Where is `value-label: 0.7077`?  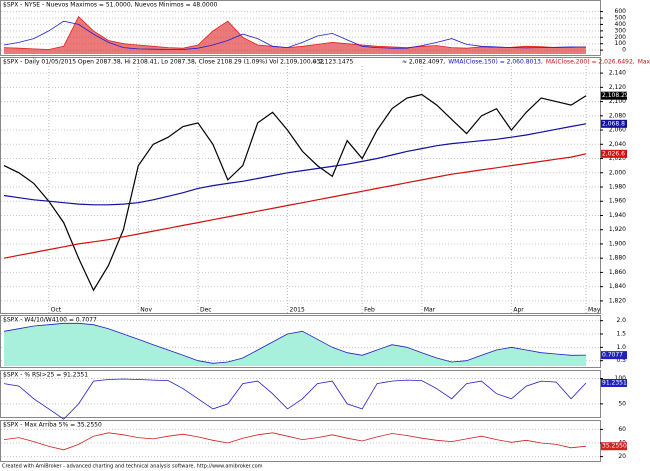
value-label: 0.7077 is located at coordinates (612, 355).